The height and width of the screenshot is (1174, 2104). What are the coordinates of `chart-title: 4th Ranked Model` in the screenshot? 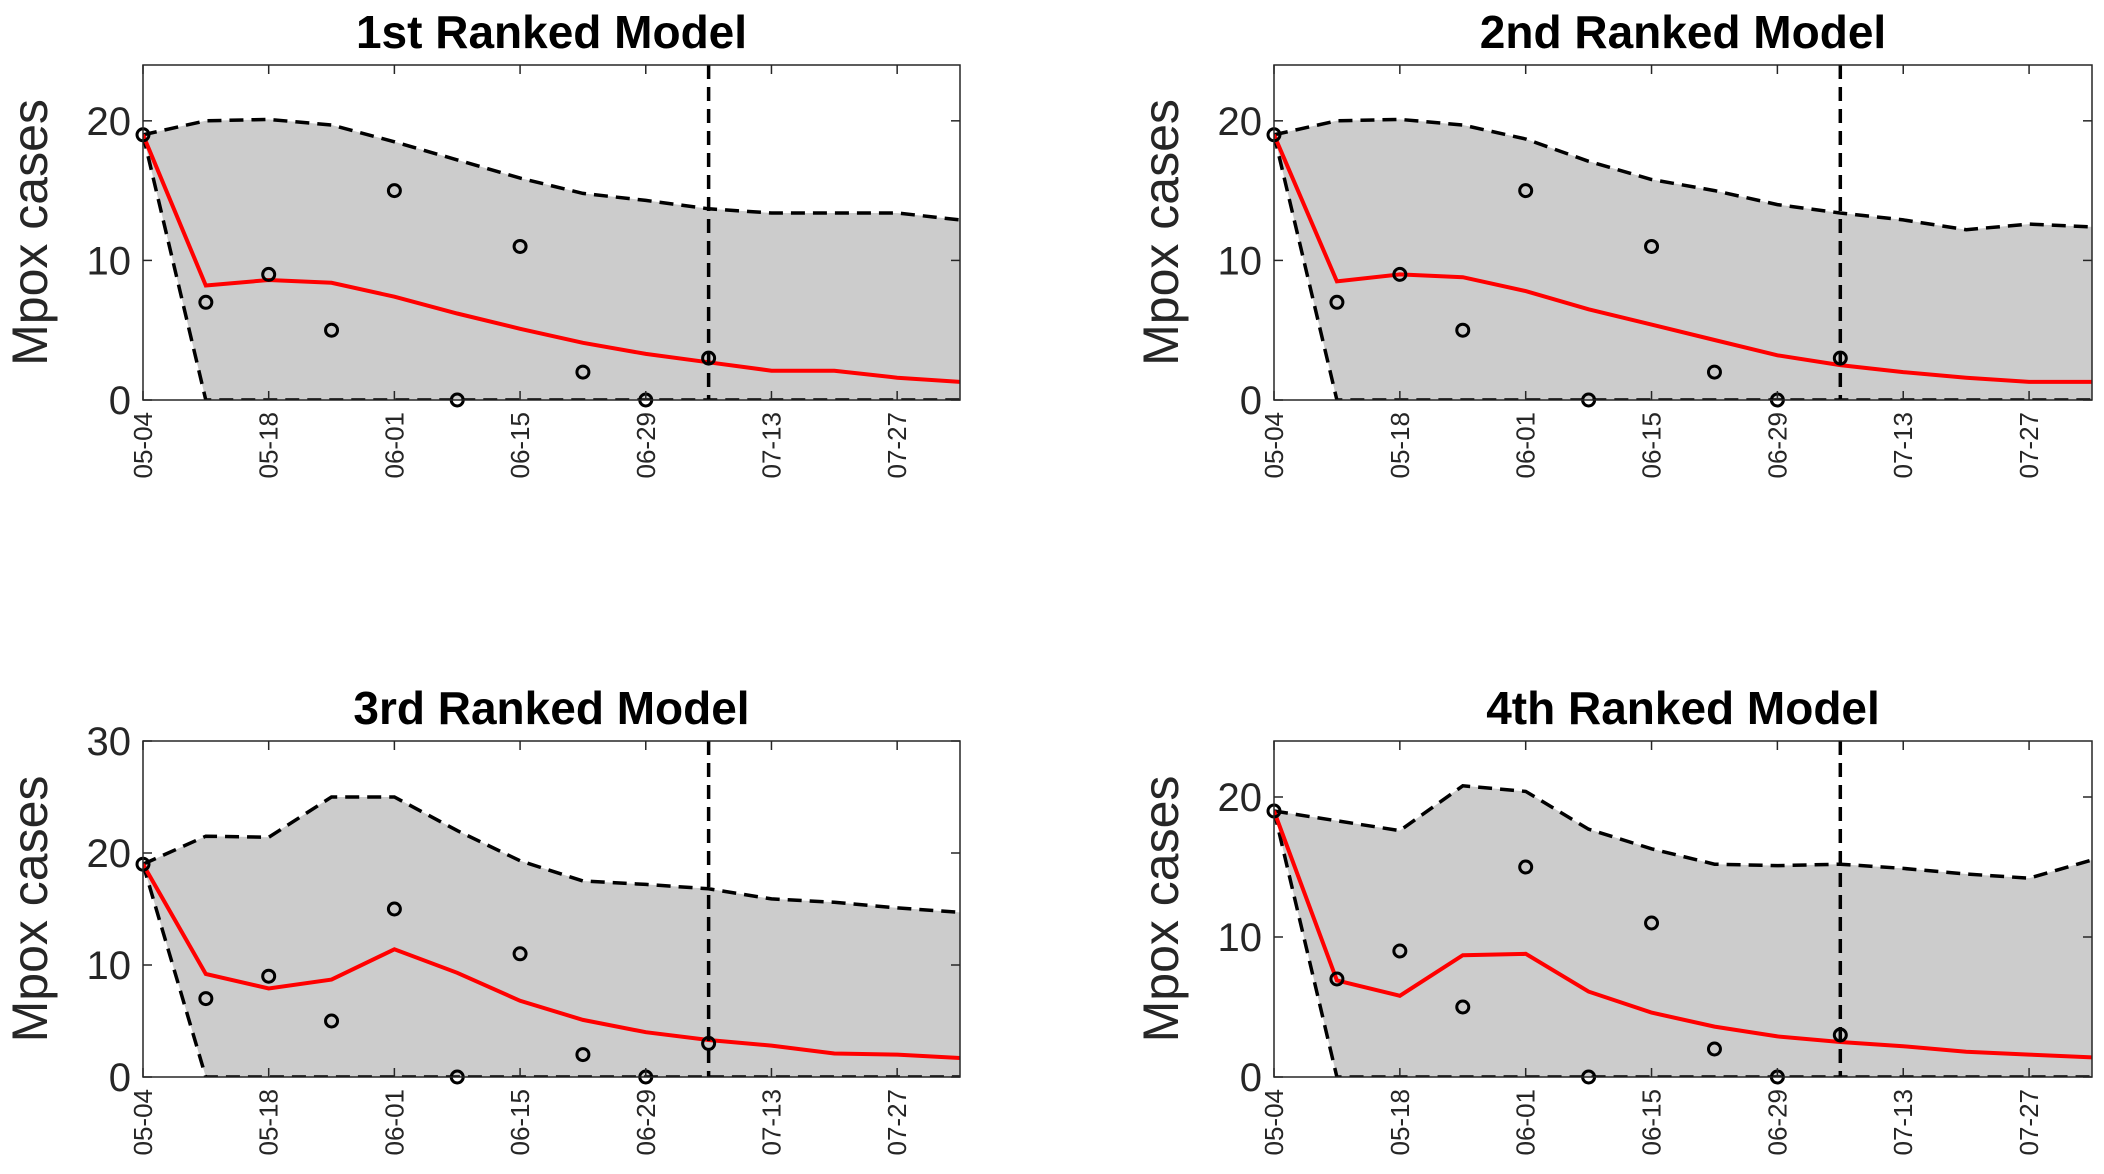 It's located at (1683, 708).